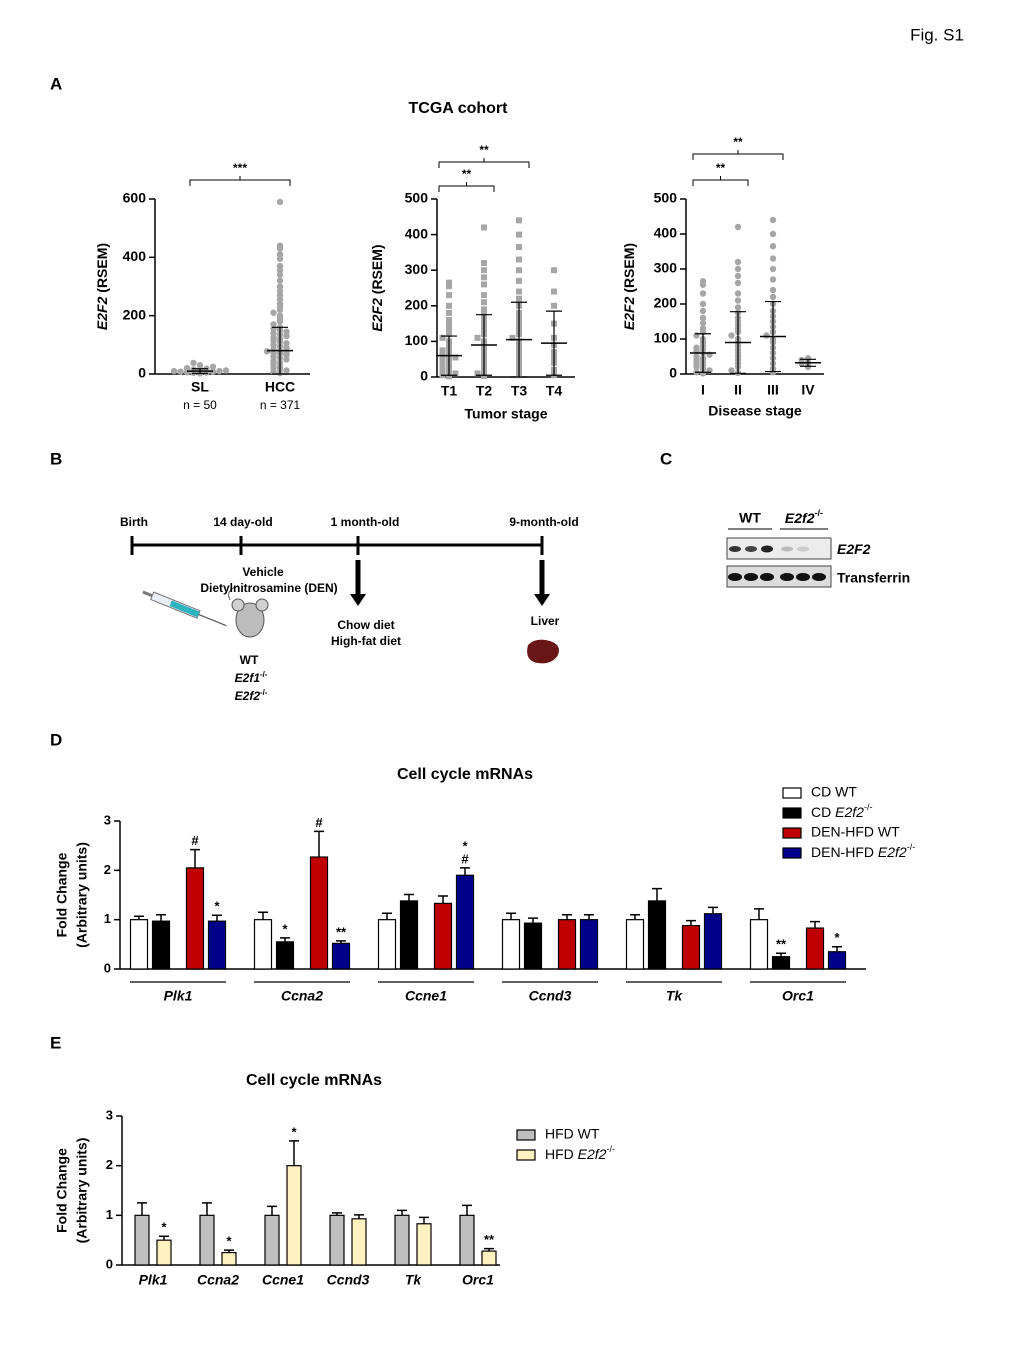  Describe the element at coordinates (484, 391) in the screenshot. I see `x-tick-label: T2` at that location.